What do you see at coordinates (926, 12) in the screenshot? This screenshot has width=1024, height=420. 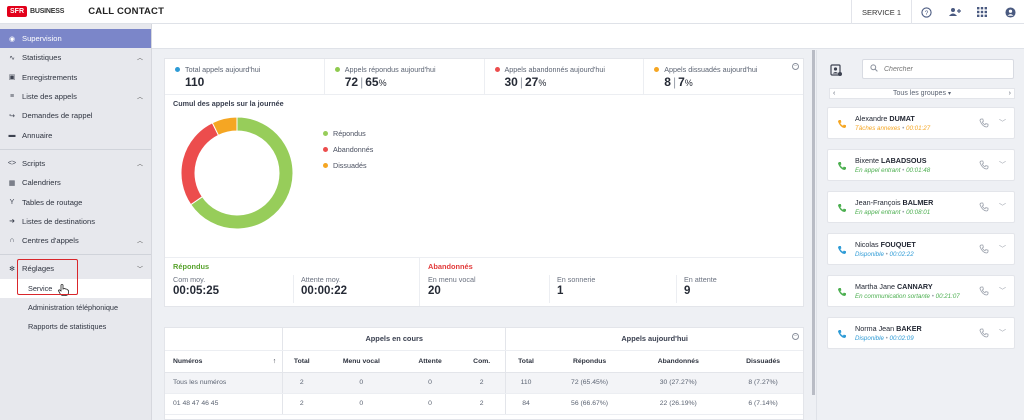 I see `help-icon: ?` at bounding box center [926, 12].